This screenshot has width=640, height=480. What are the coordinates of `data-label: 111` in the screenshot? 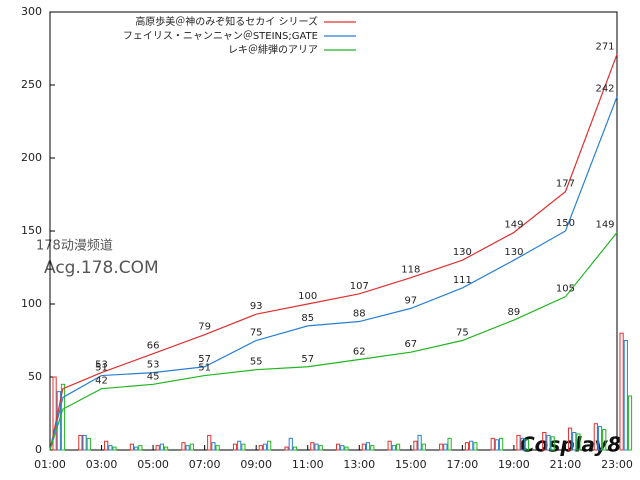 It's located at (462, 280).